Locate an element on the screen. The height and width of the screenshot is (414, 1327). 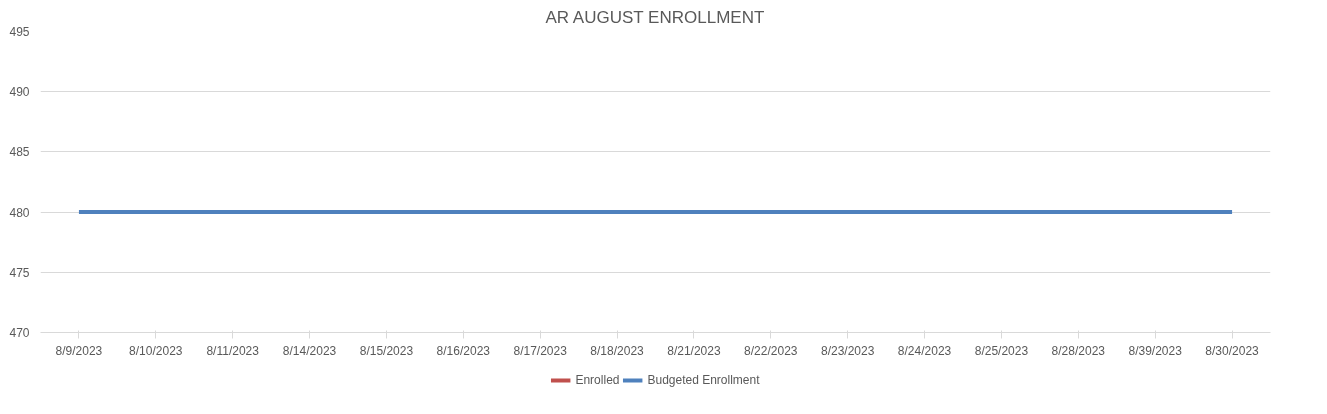
y-tick-label: 490 is located at coordinates (19, 92).